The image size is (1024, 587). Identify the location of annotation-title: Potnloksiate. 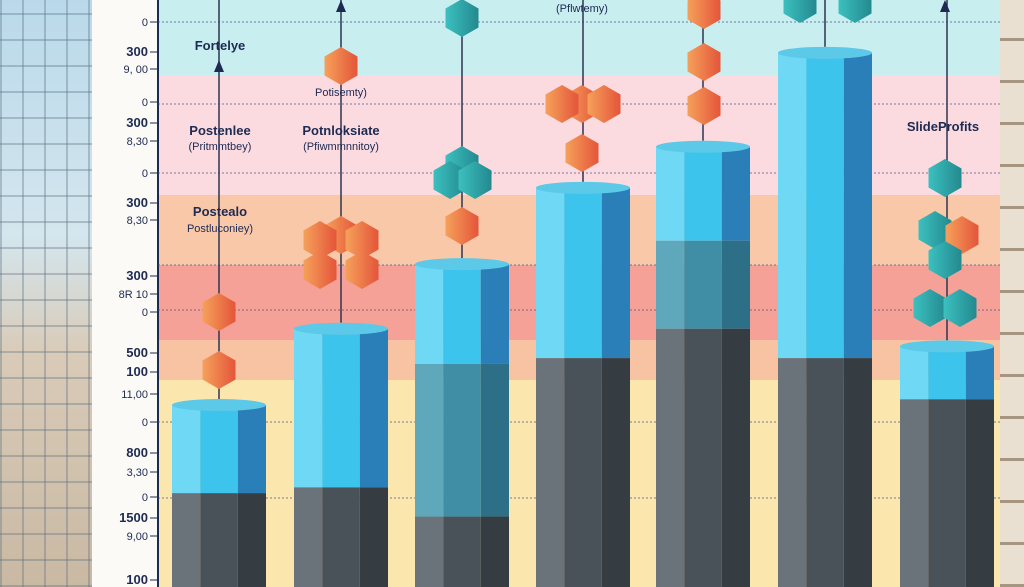
(340, 130).